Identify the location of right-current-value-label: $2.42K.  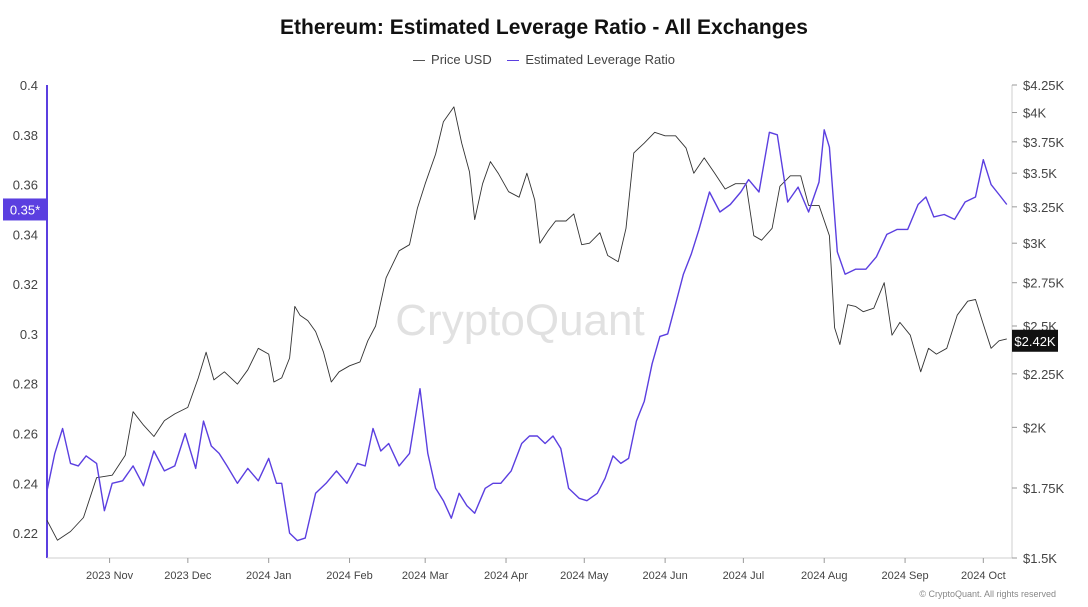
(1035, 341).